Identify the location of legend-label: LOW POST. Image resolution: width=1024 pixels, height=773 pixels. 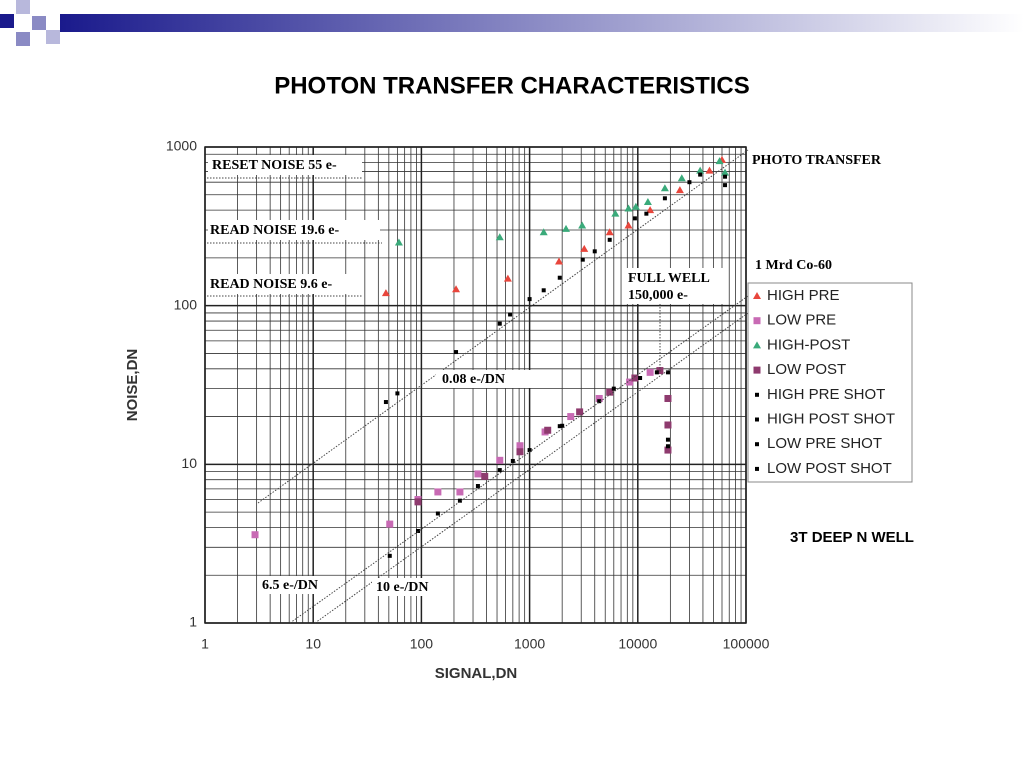
(806, 369).